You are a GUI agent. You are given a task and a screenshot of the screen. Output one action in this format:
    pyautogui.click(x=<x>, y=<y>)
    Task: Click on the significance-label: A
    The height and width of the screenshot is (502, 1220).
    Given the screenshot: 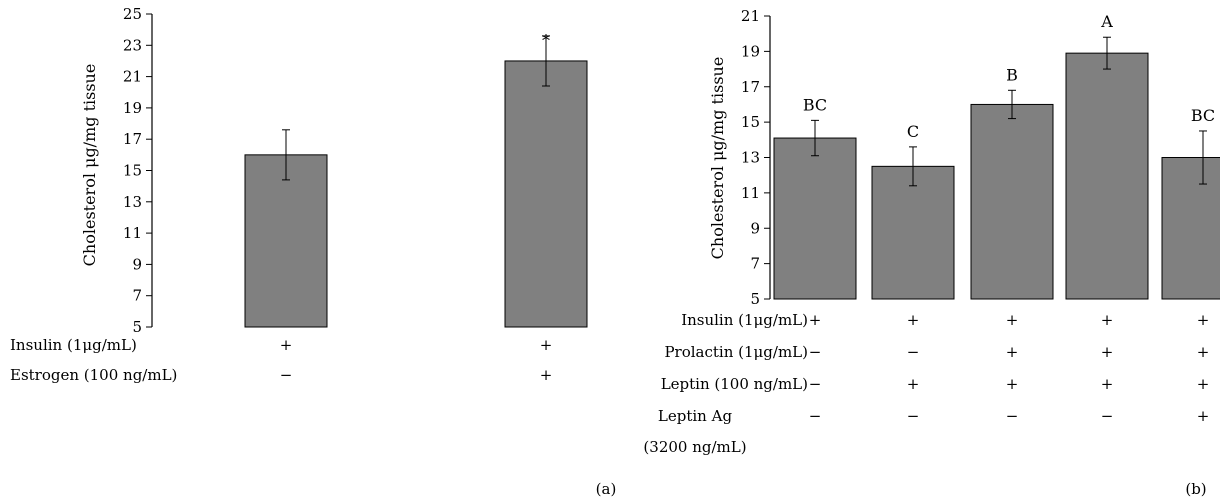 What is the action you would take?
    pyautogui.click(x=1106, y=21)
    